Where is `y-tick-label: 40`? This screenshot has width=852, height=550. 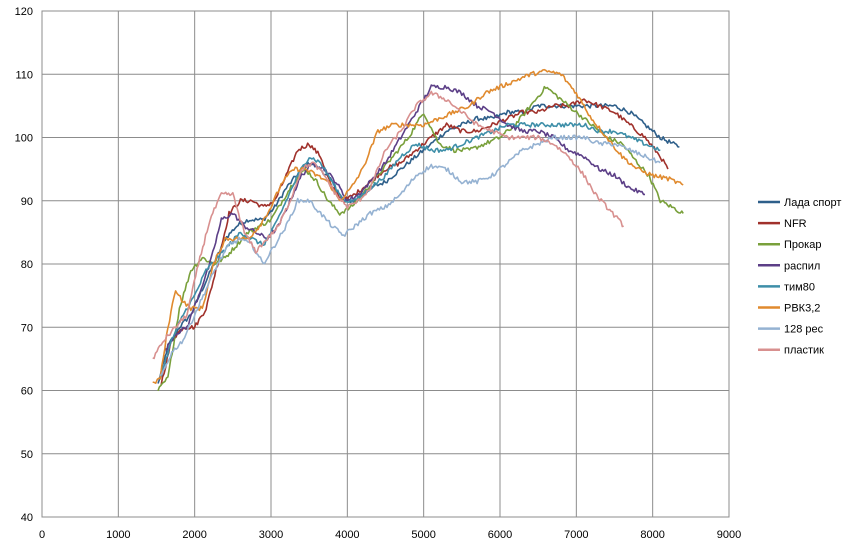 y-tick-label: 40 is located at coordinates (27, 518).